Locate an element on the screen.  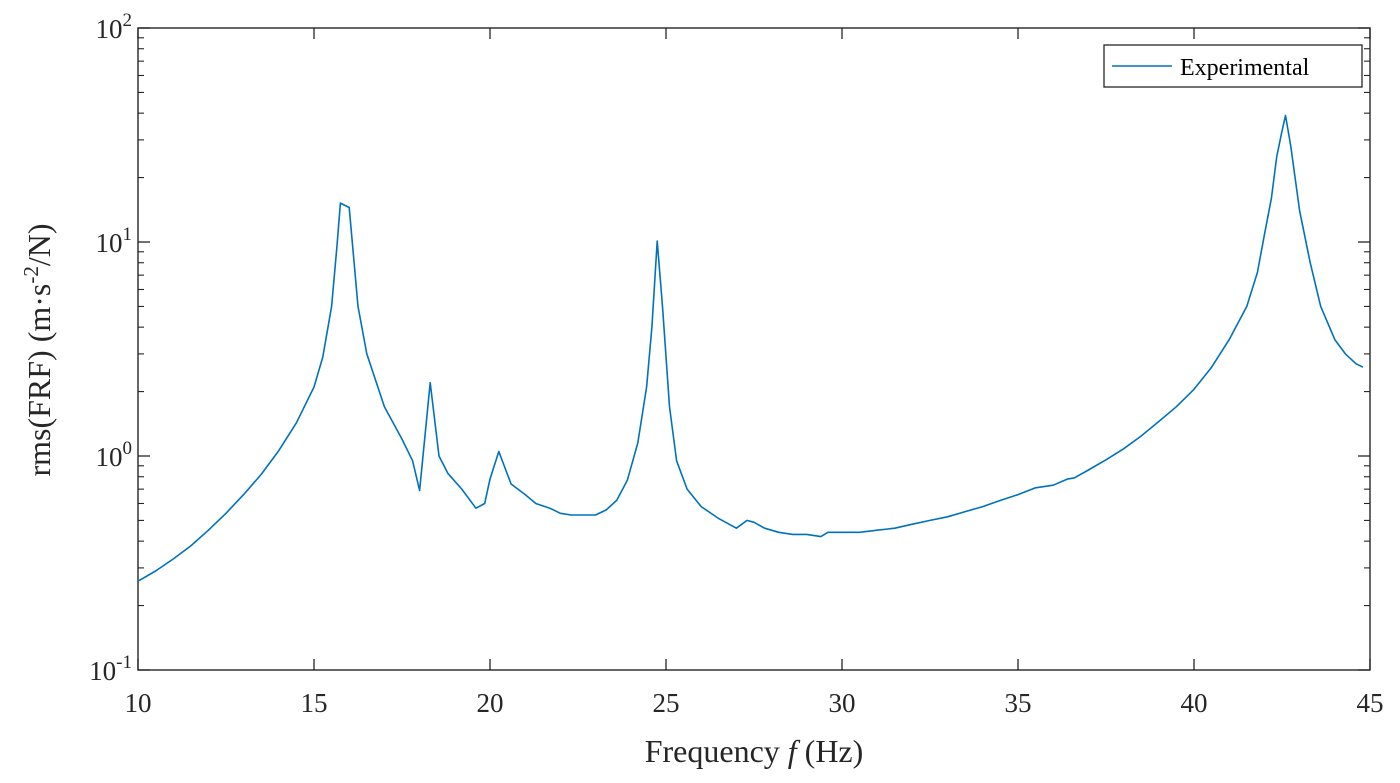
x-tick-label: 10 is located at coordinates (138, 703).